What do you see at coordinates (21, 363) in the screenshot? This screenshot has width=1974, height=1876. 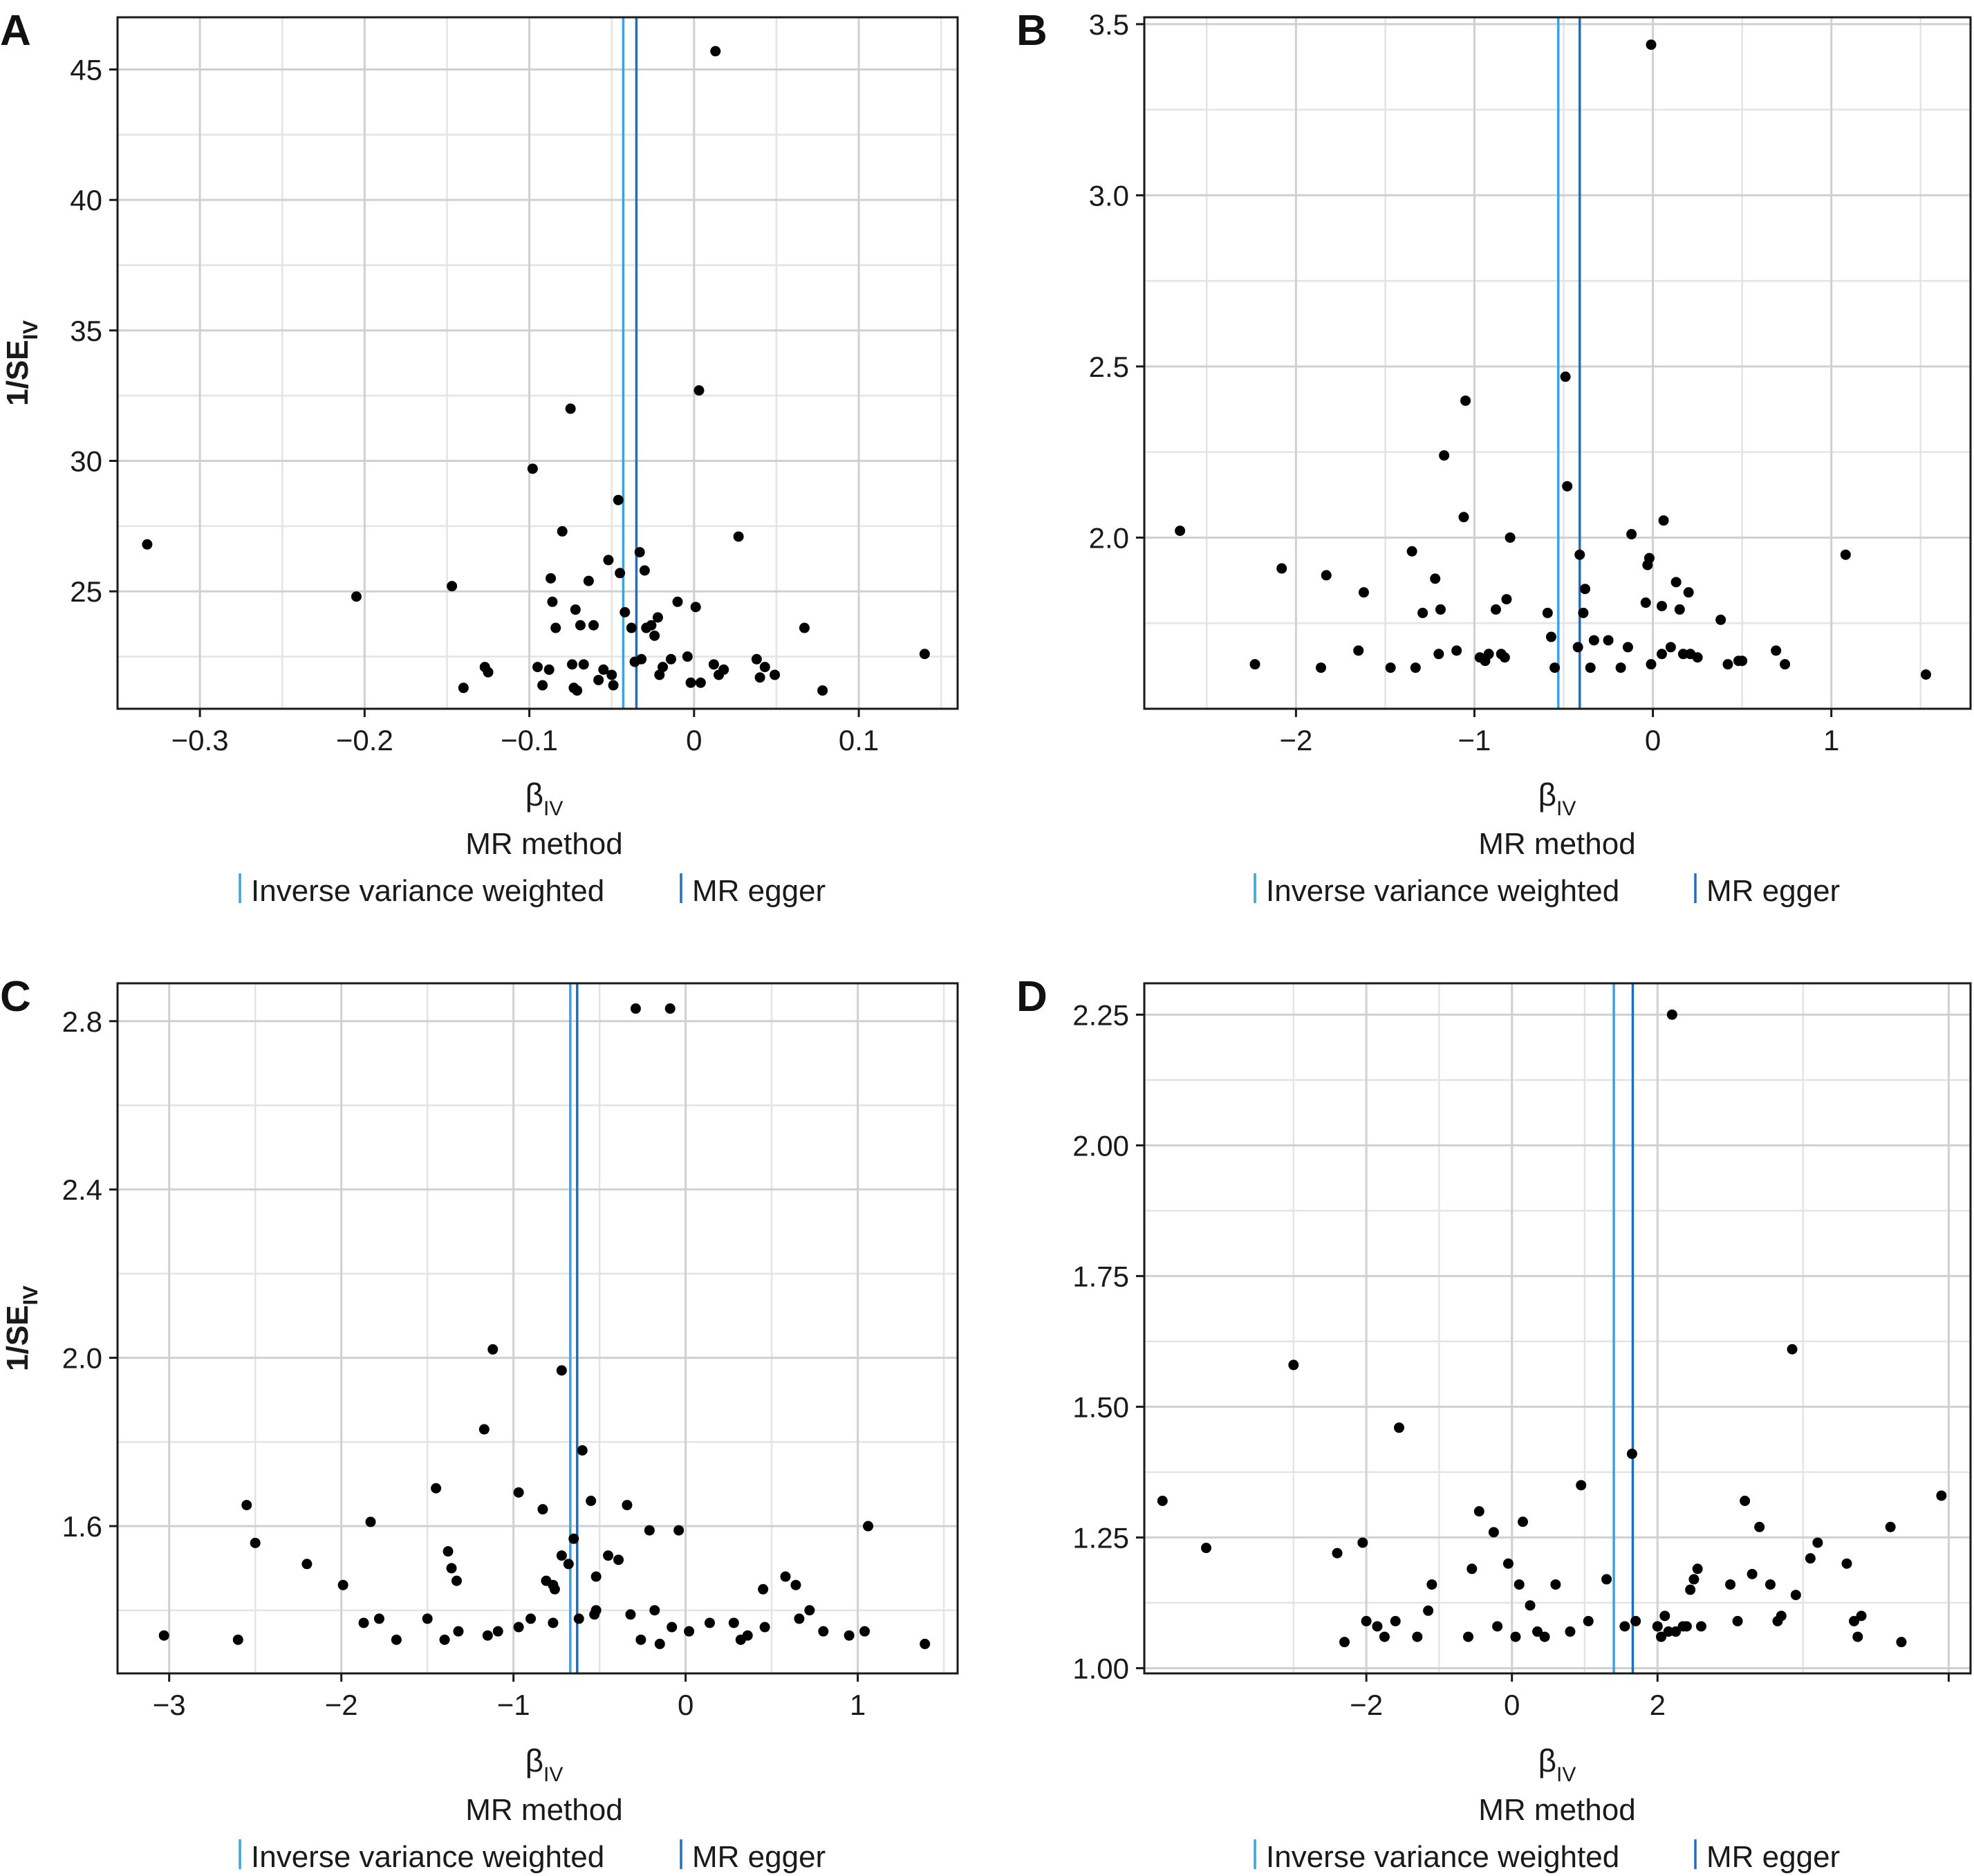 I see `y-axis-title: 1/SEIV` at bounding box center [21, 363].